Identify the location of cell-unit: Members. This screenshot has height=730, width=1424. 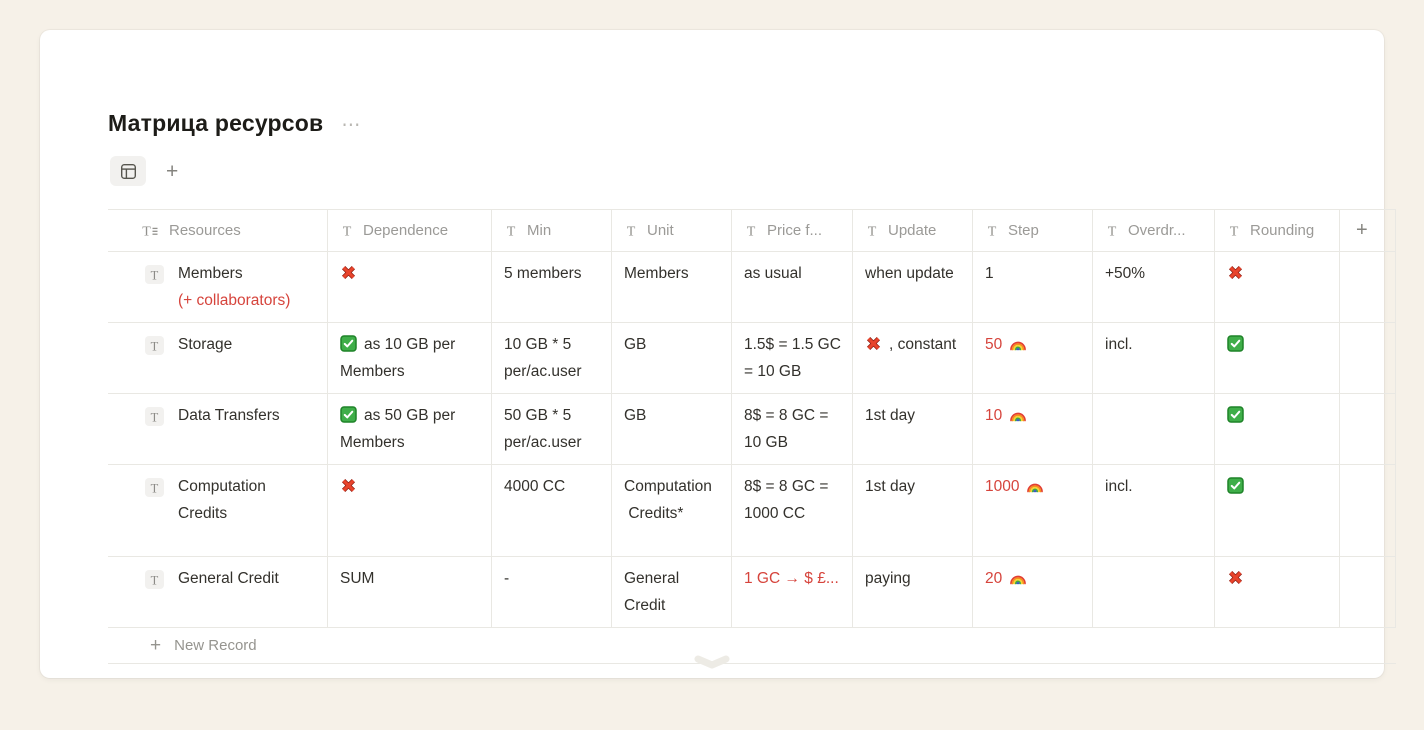
(671, 287).